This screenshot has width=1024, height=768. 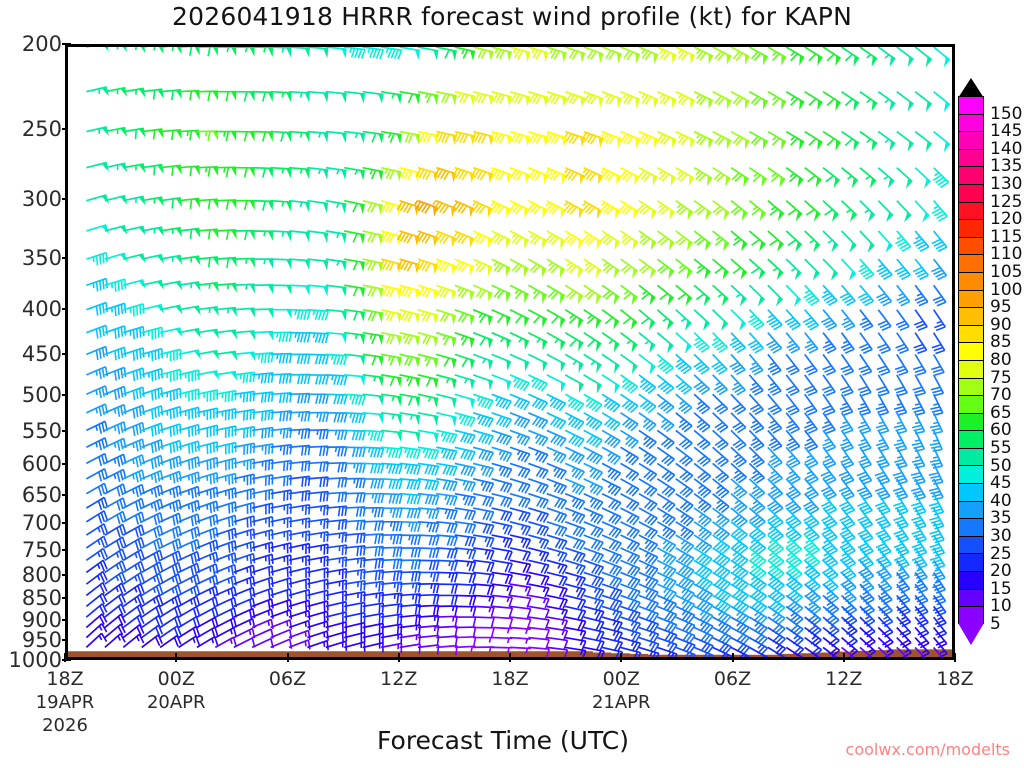 I want to click on colorbar-tick-label: 125, so click(x=1006, y=201).